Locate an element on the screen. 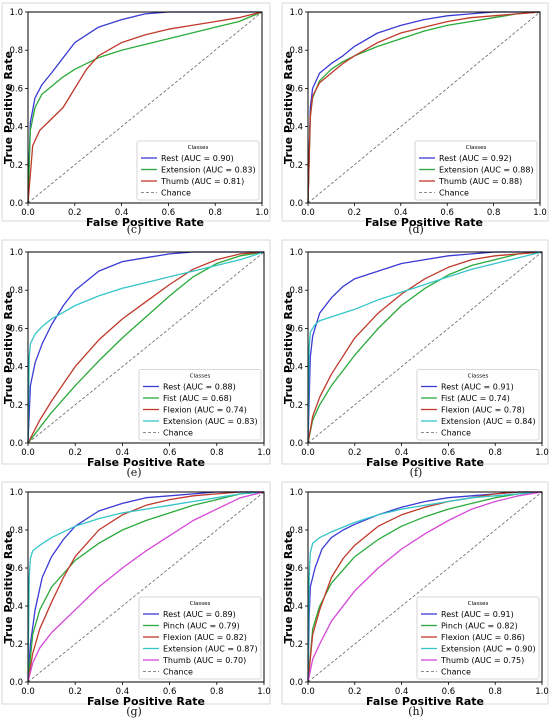 Image resolution: width=550 pixels, height=725 pixels. legend-entry: Fist (AUC = 0.68) is located at coordinates (197, 398).